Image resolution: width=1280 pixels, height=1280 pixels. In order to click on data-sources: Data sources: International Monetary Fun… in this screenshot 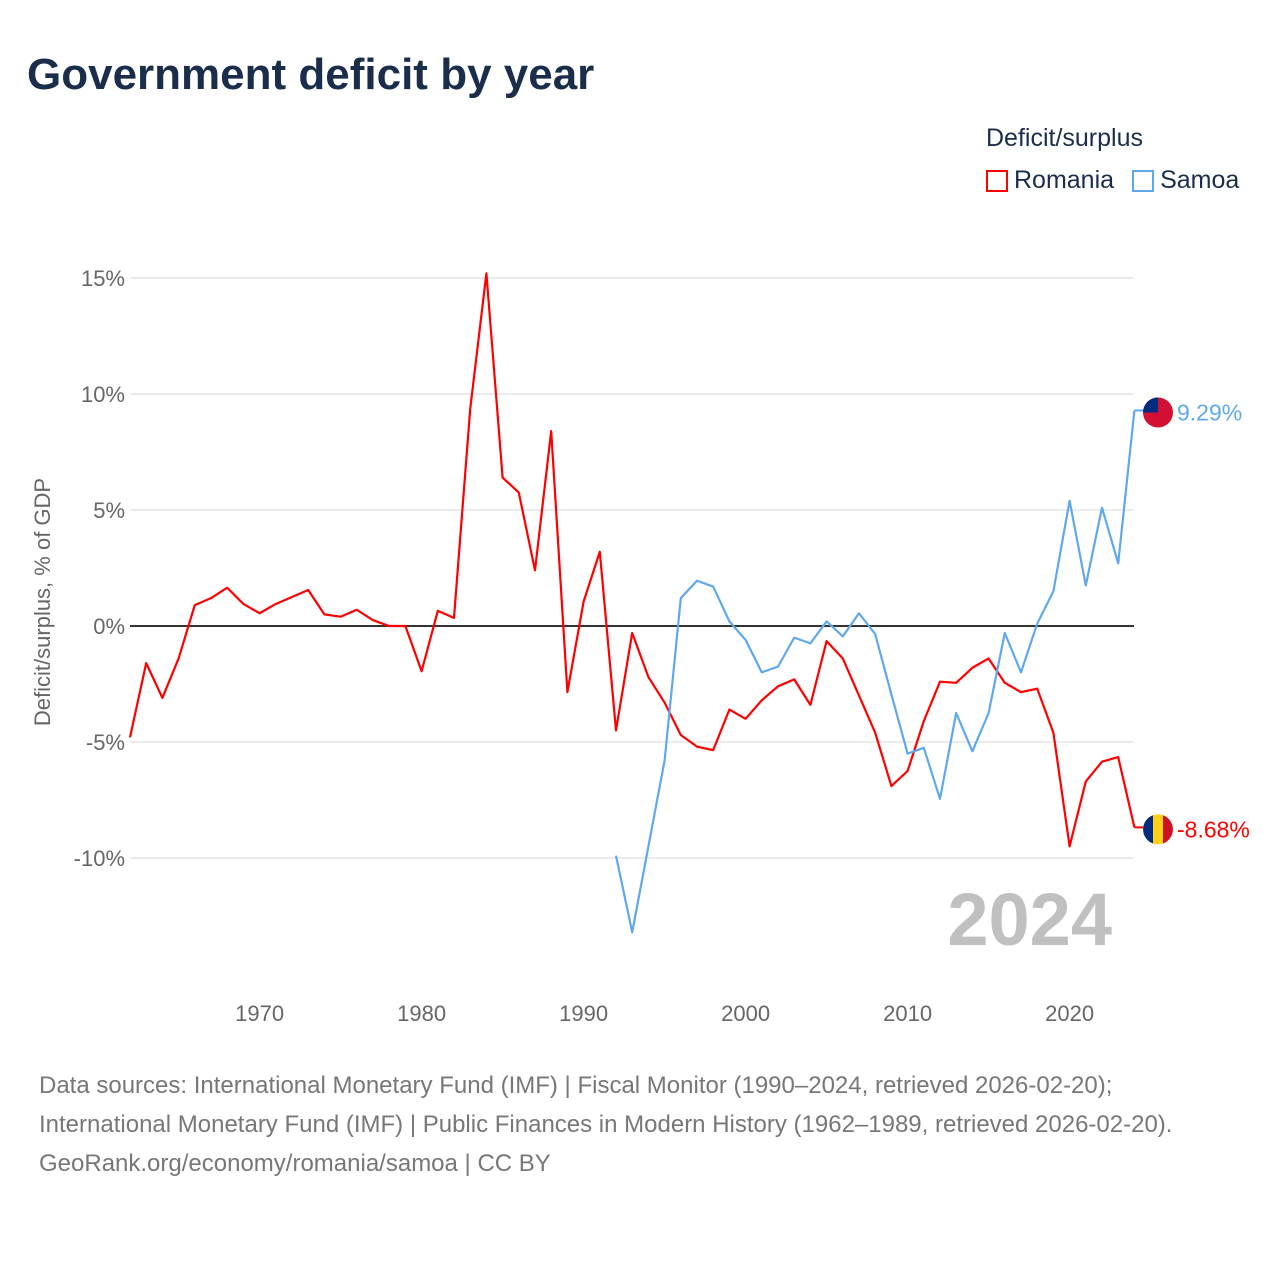, I will do `click(606, 1105)`.